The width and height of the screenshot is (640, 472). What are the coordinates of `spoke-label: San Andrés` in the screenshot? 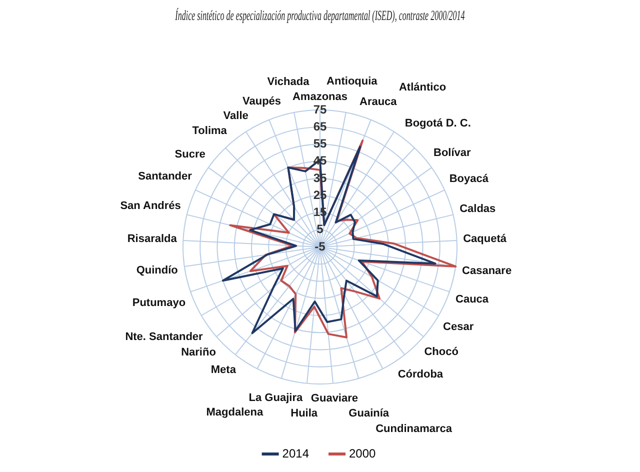 It's located at (150, 206).